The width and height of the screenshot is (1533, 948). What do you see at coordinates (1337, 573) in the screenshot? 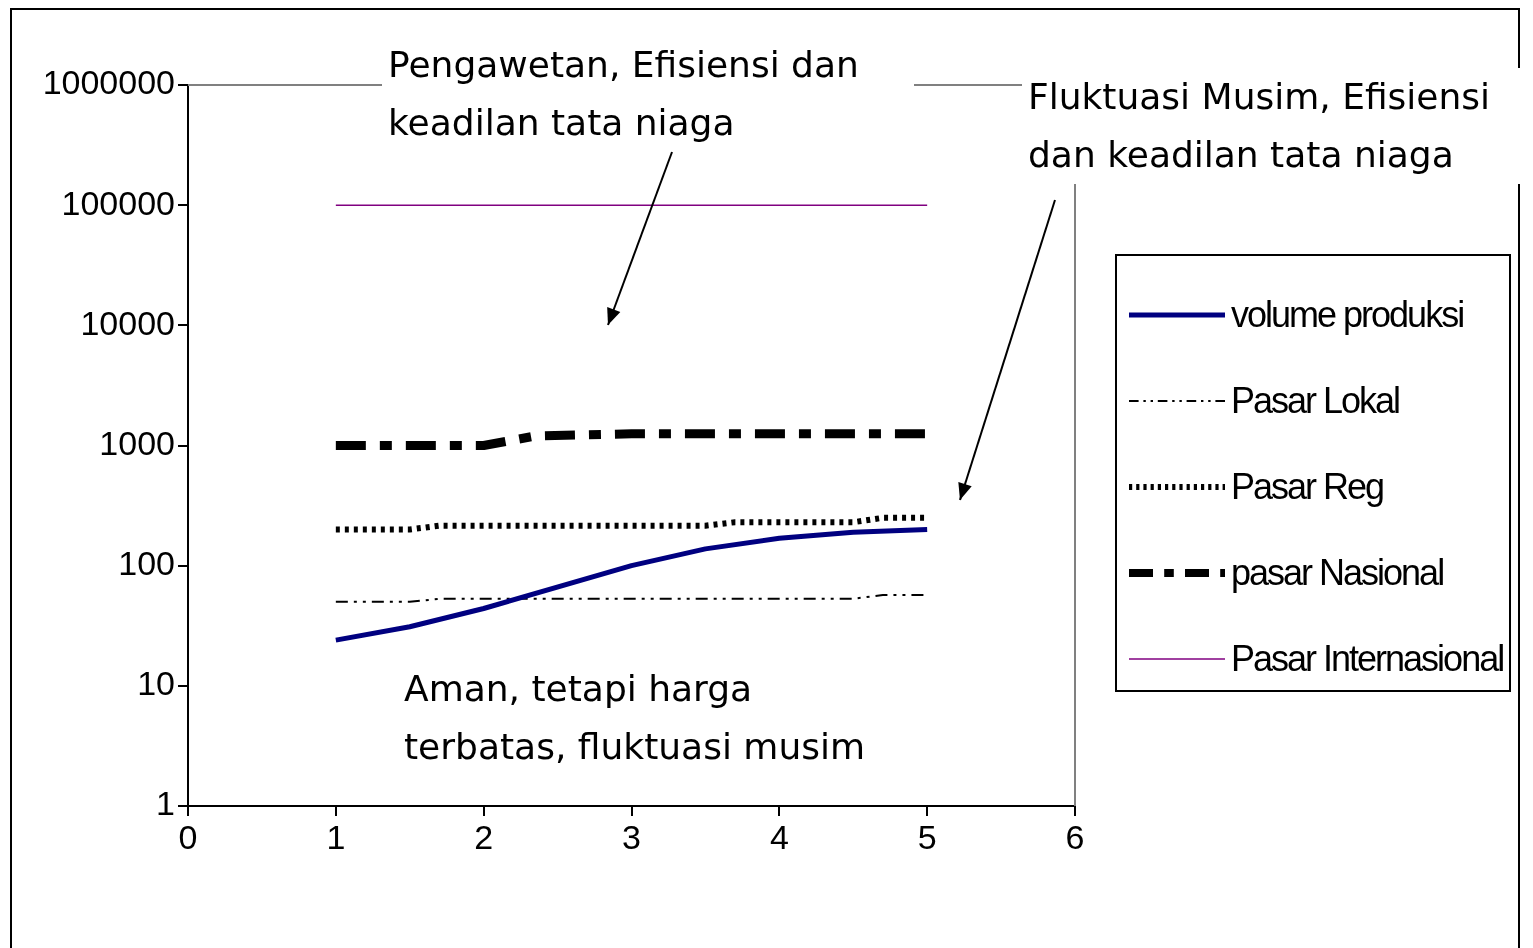
I see `legend-label: pasar Nasional` at bounding box center [1337, 573].